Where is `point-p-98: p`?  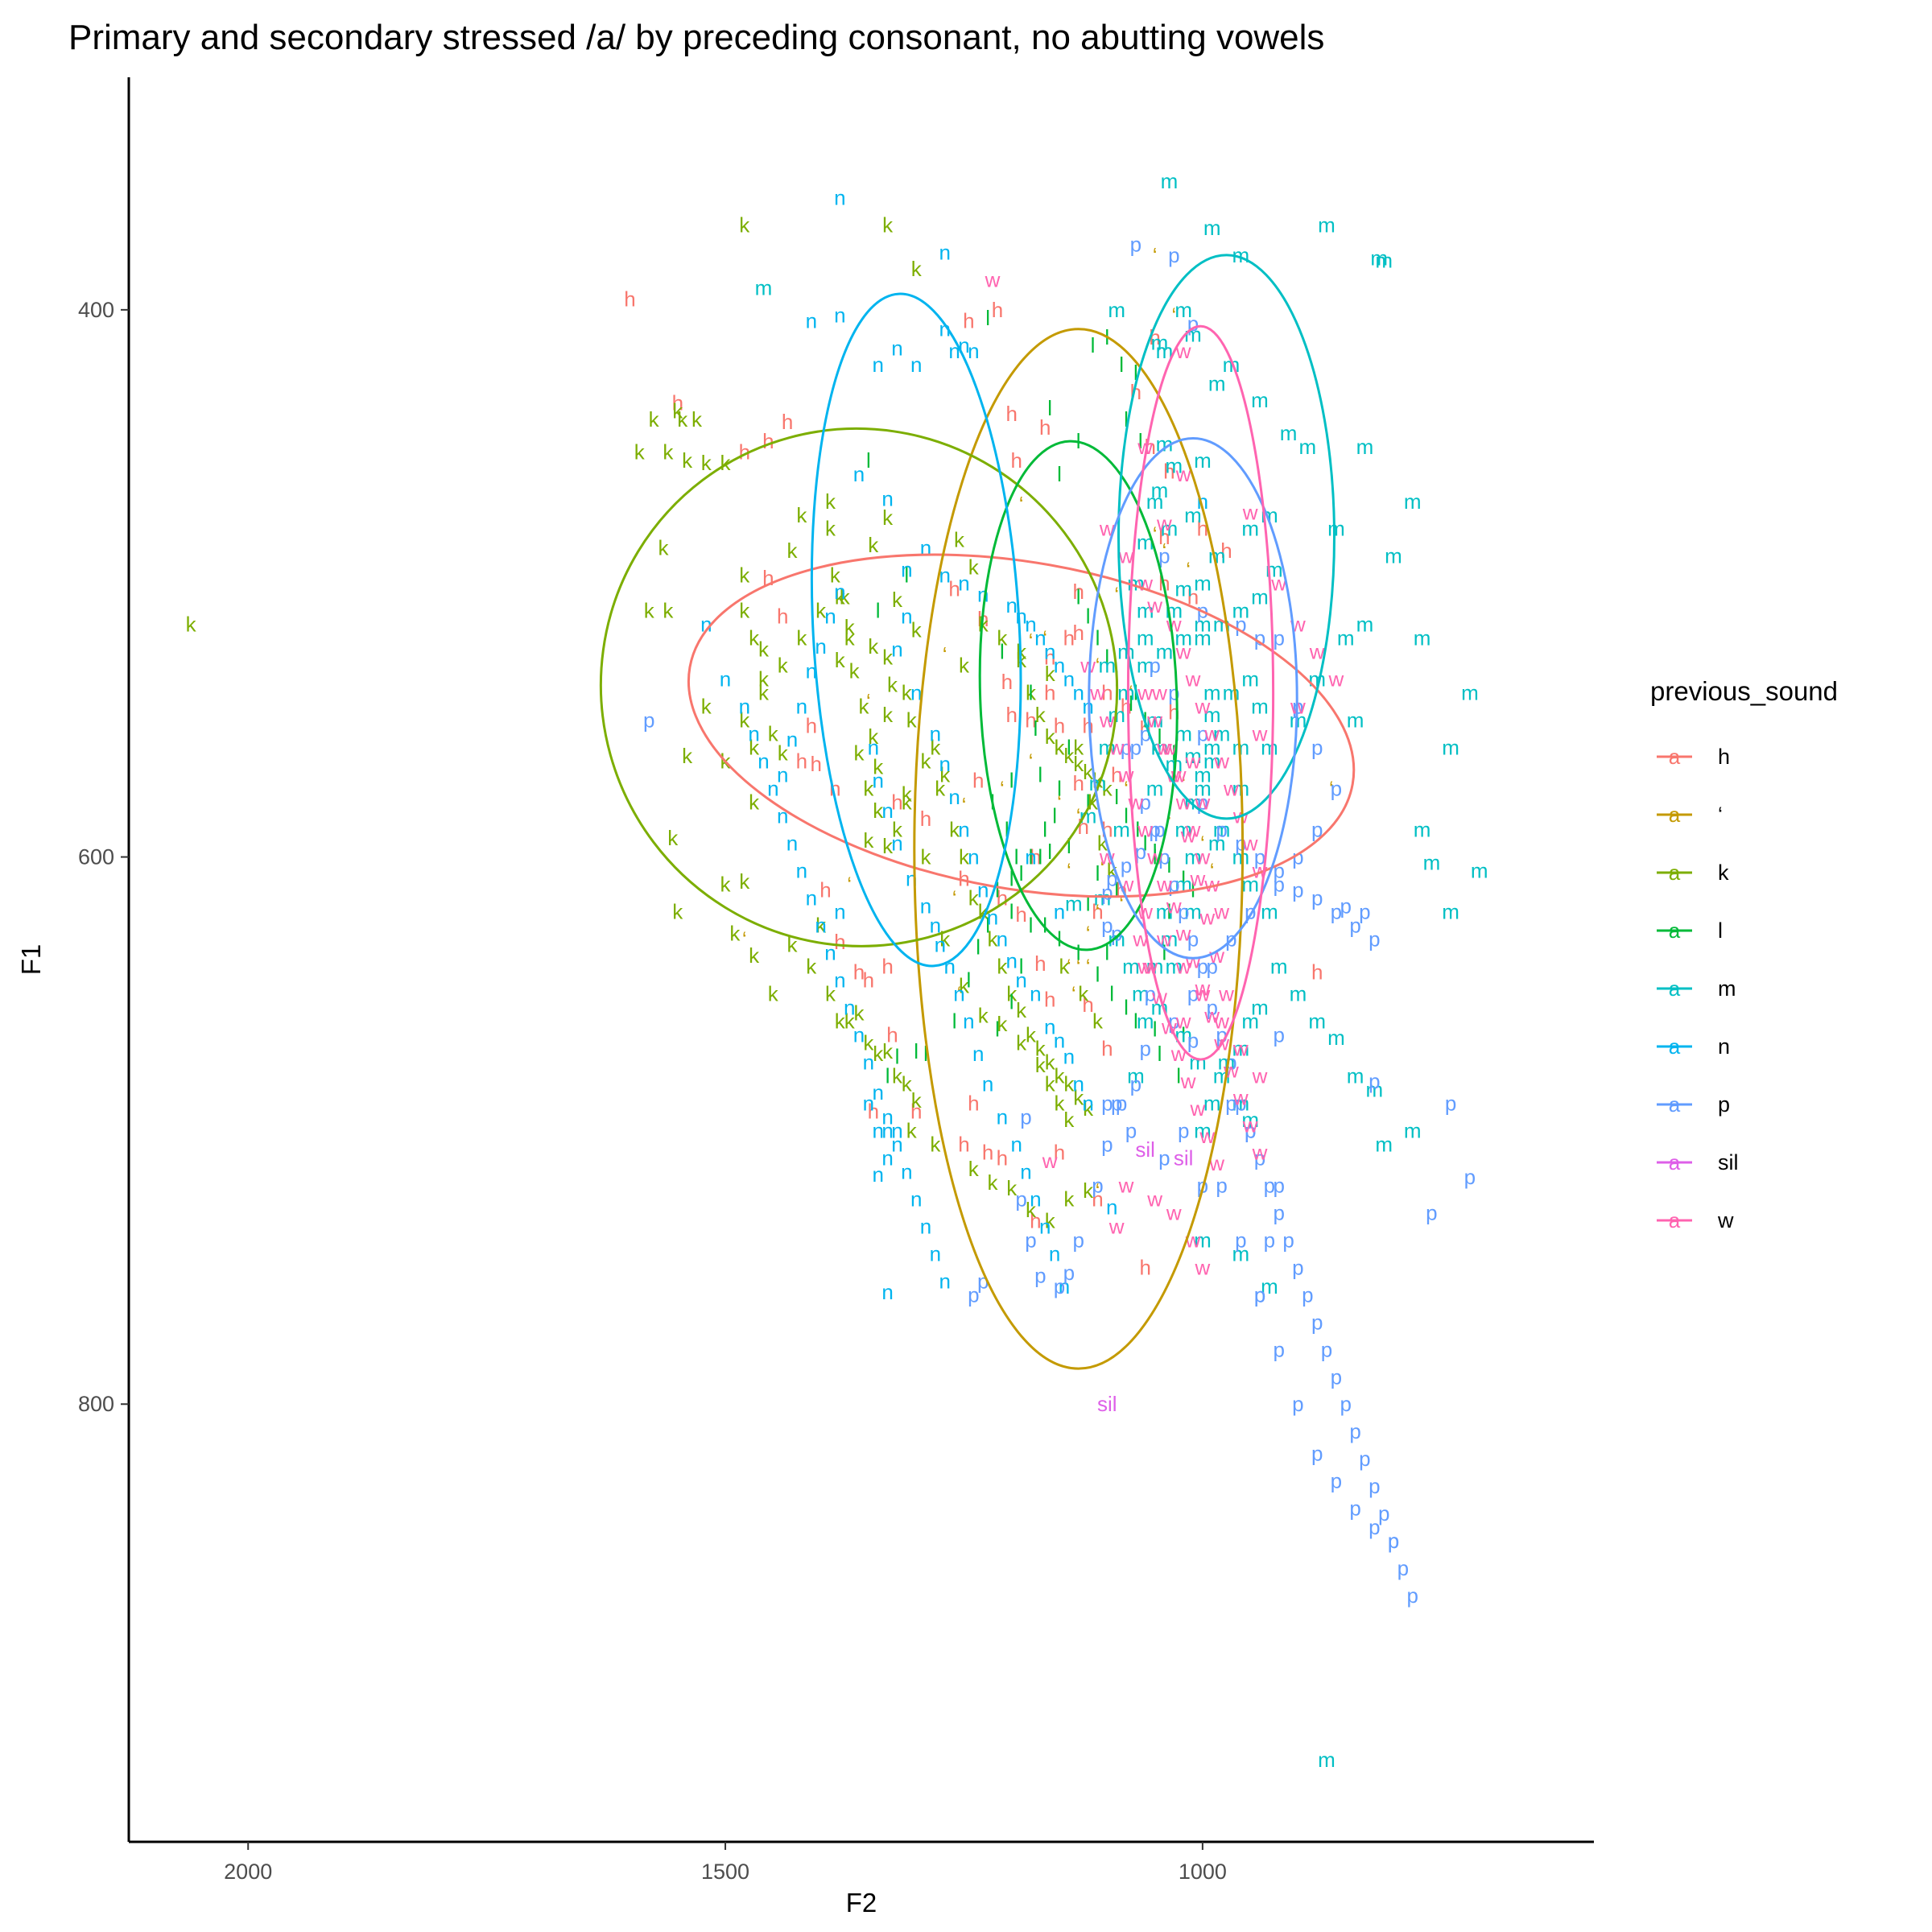
point-p-98: p is located at coordinates (1269, 1240).